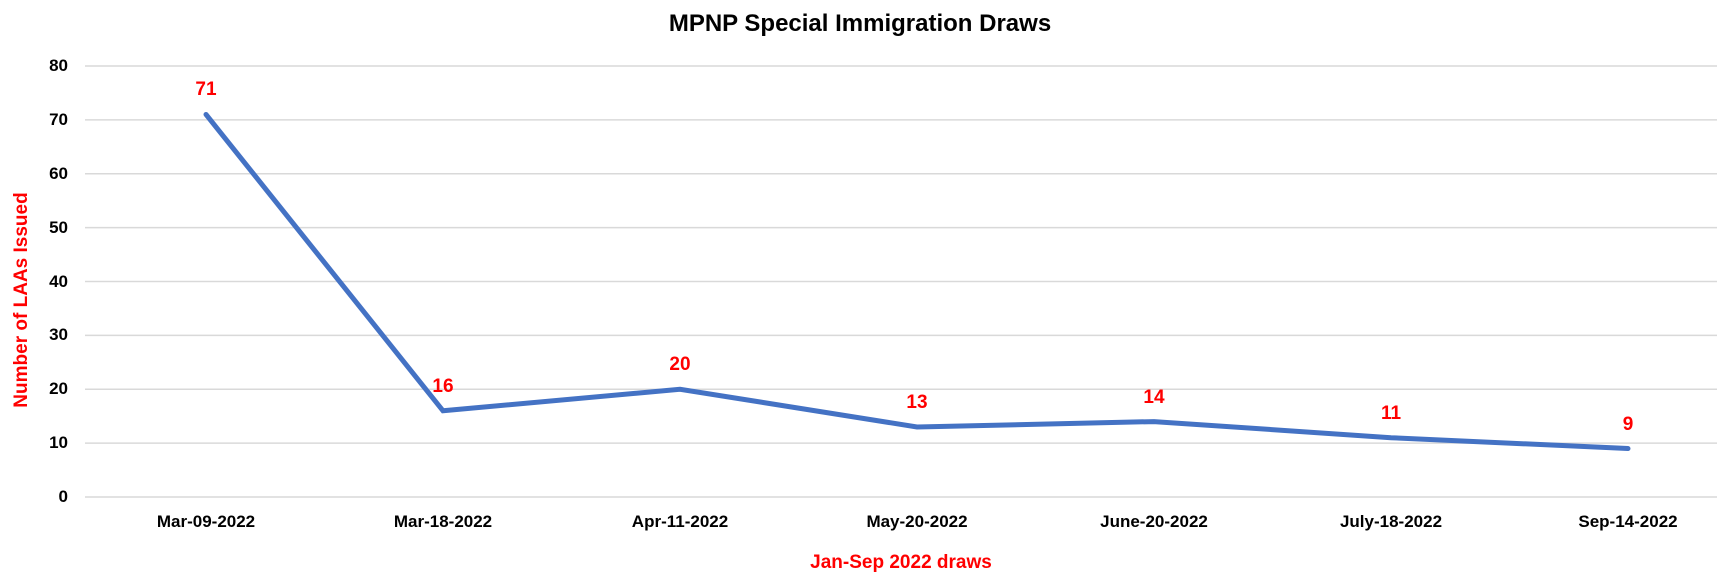 This screenshot has width=1717, height=585. I want to click on data-label: 71, so click(206, 90).